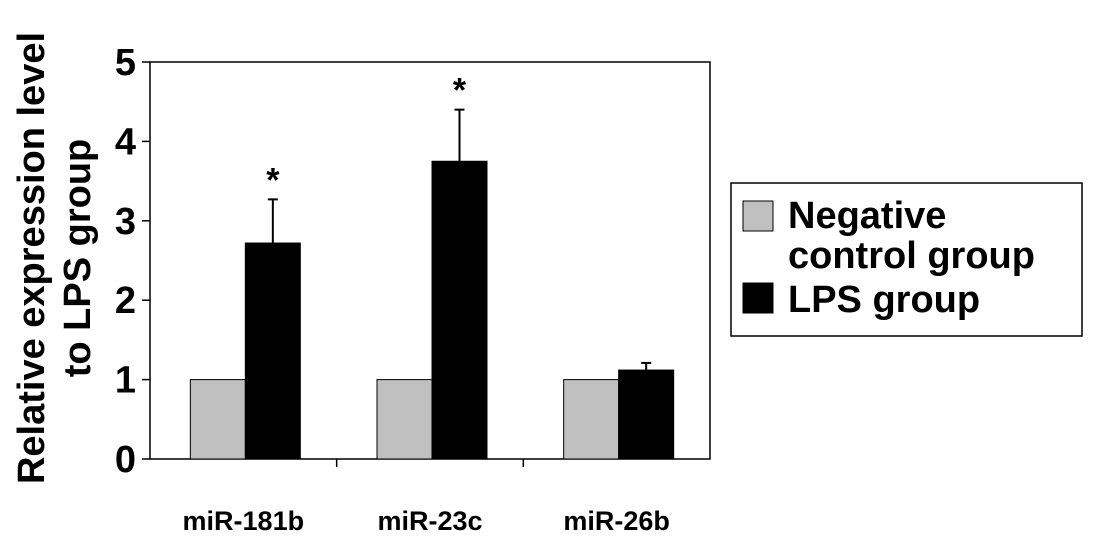 The image size is (1093, 536). I want to click on legend-label-negative-line2: control group, so click(911, 256).